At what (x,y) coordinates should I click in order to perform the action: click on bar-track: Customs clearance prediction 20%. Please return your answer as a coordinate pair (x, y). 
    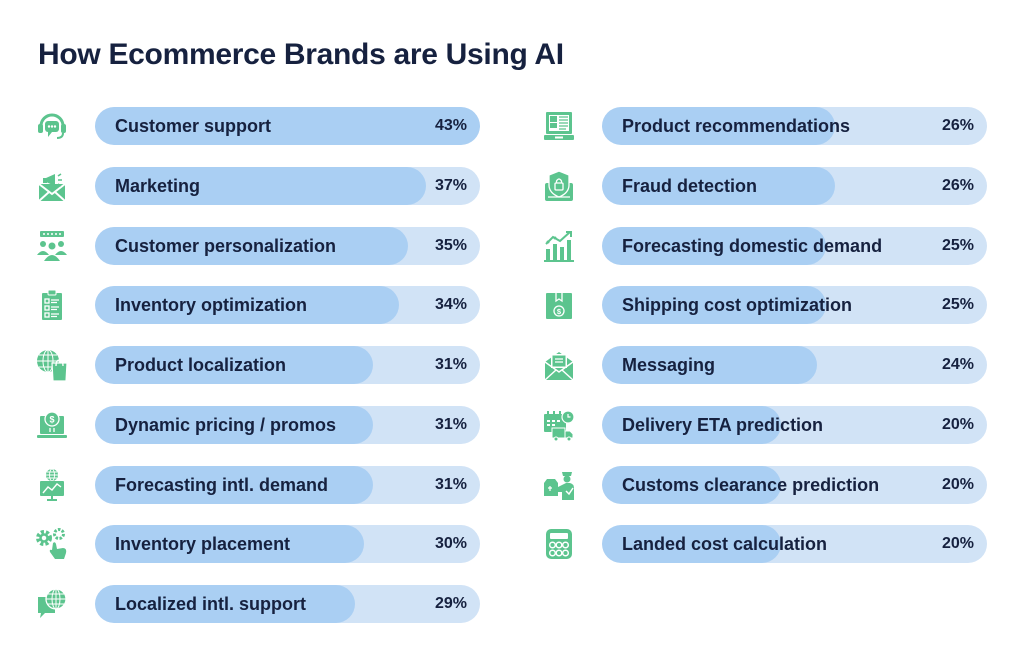
    Looking at the image, I should click on (794, 484).